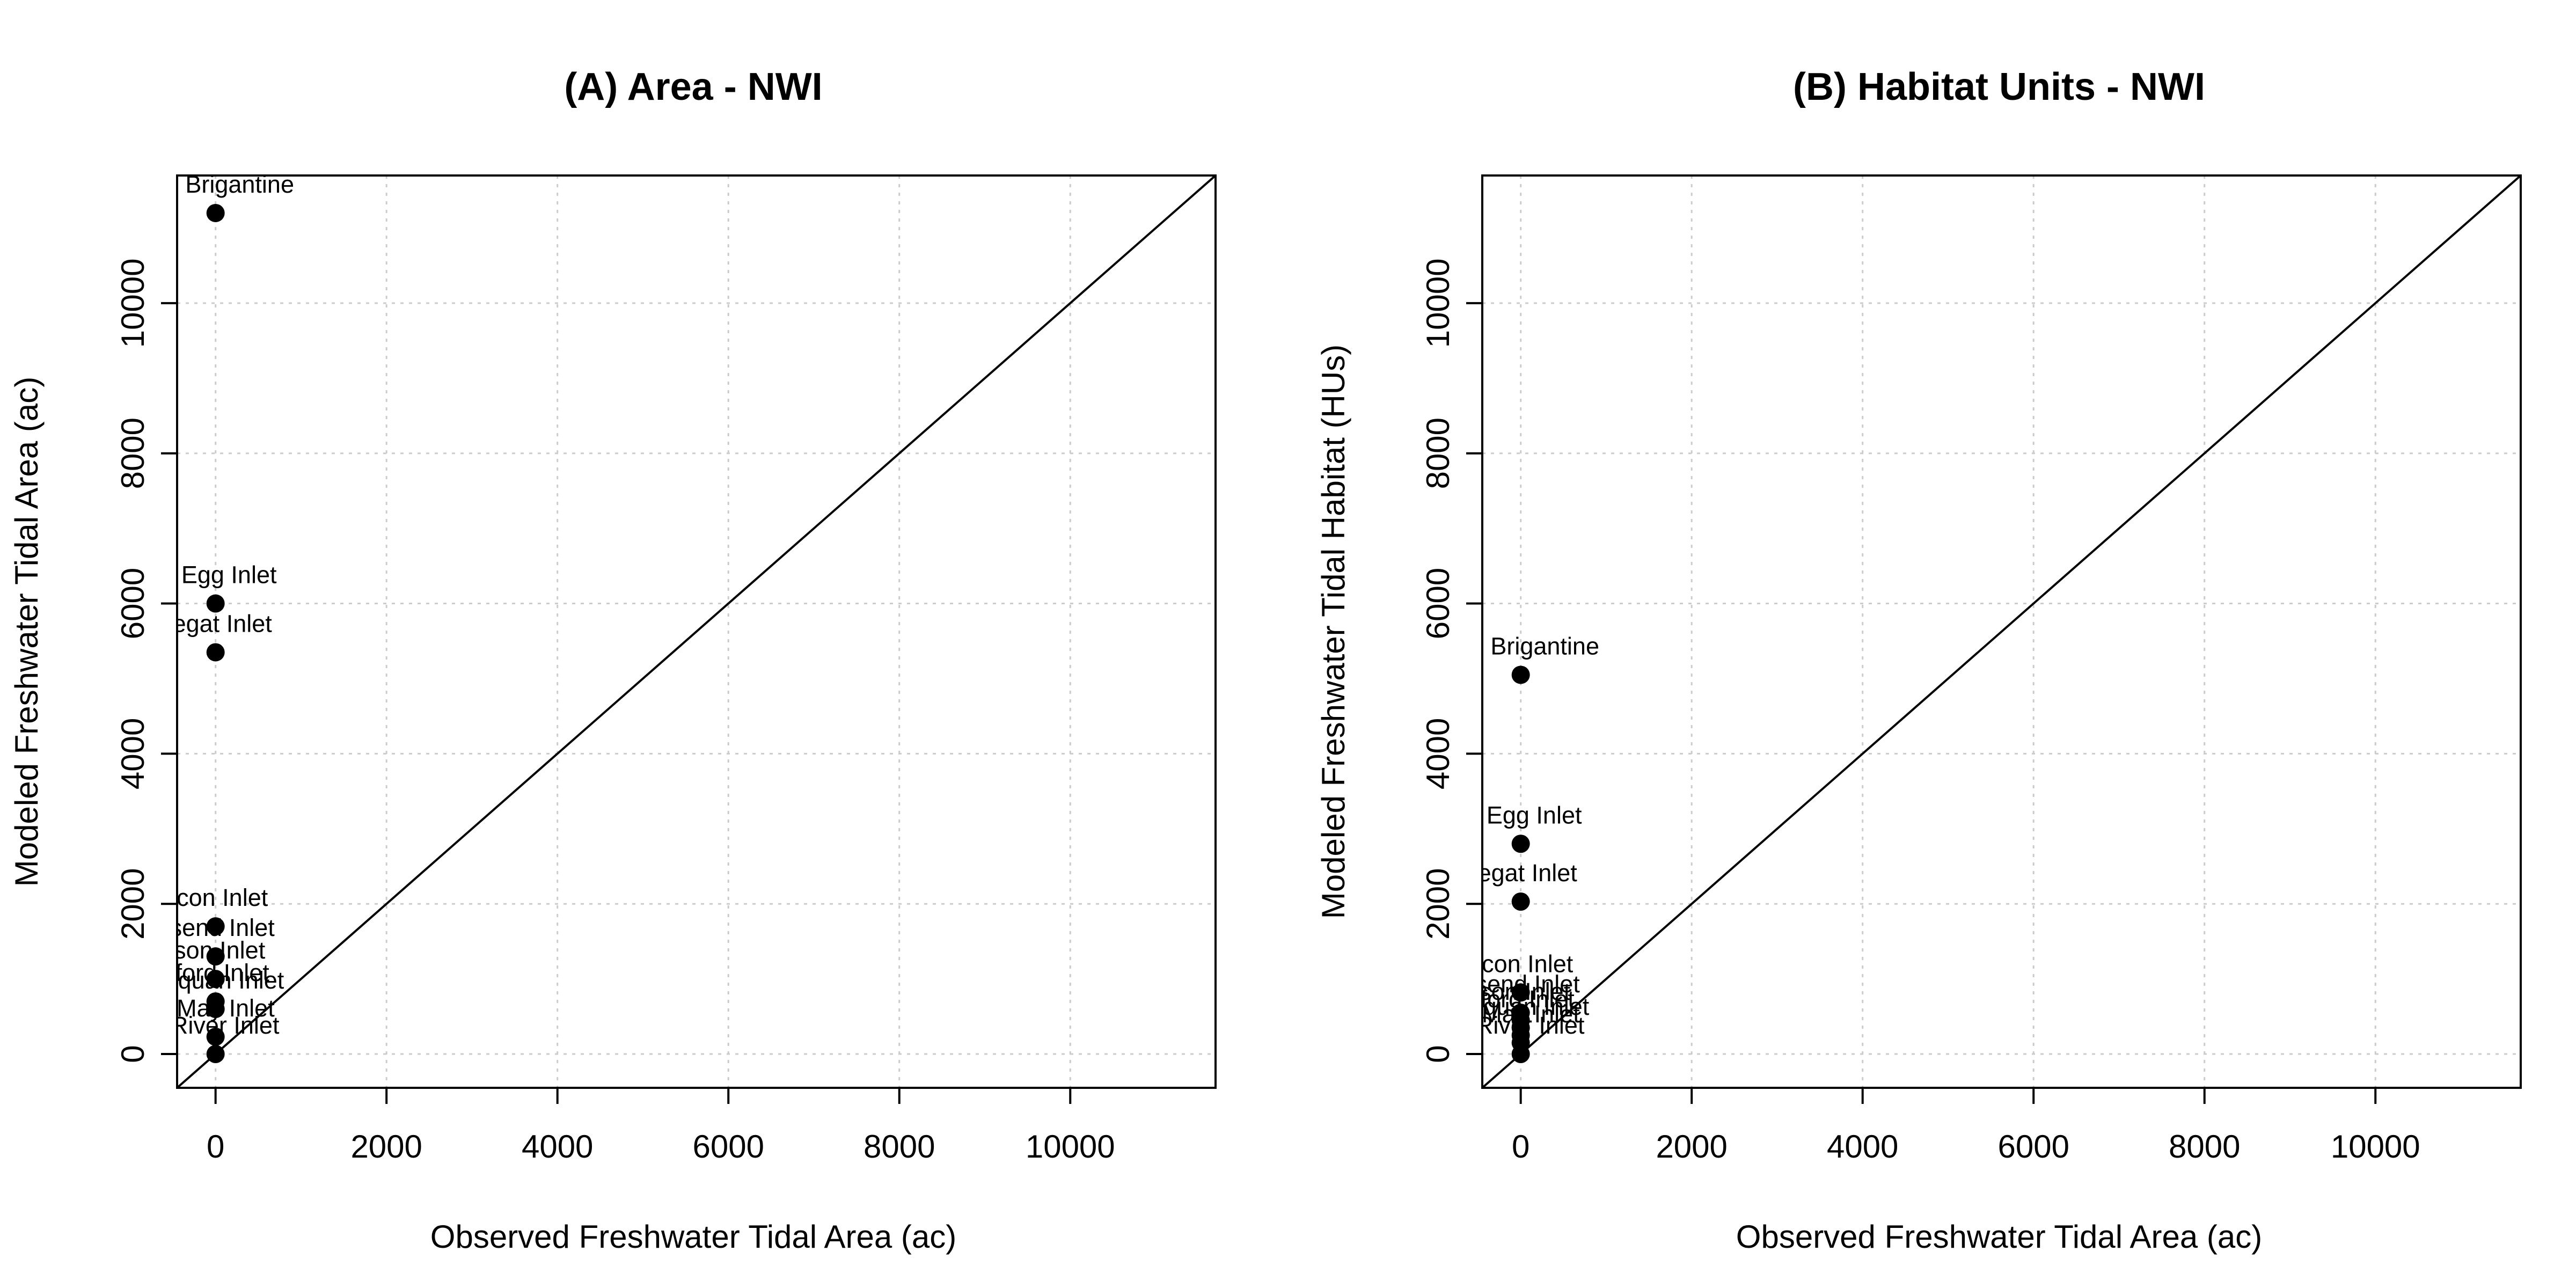 The width and height of the screenshot is (2576, 1288). What do you see at coordinates (693, 86) in the screenshot?
I see `chart-title: (A) Area - NWI` at bounding box center [693, 86].